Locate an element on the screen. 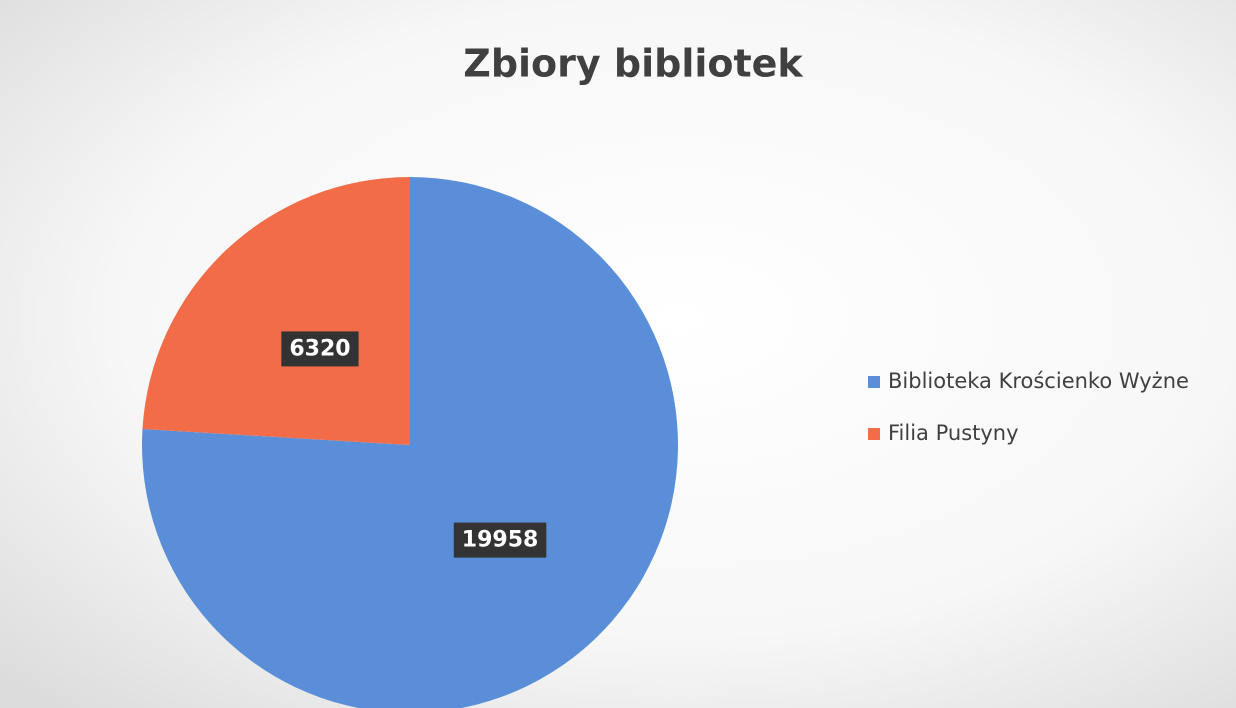 This screenshot has width=1236, height=708. pie-slice is located at coordinates (276, 311).